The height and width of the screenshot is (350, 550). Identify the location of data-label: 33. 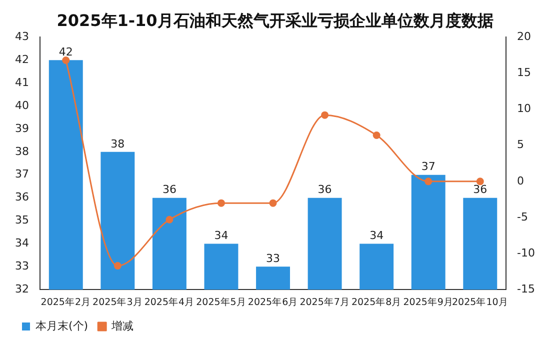
(273, 259).